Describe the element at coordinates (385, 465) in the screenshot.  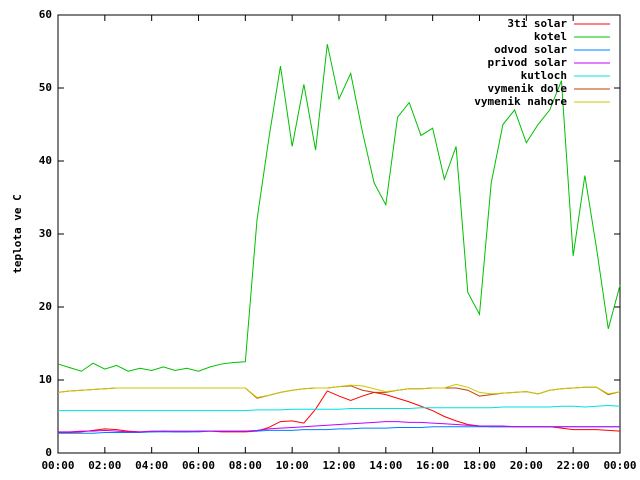
I see `x-tick-label: 14:00` at that location.